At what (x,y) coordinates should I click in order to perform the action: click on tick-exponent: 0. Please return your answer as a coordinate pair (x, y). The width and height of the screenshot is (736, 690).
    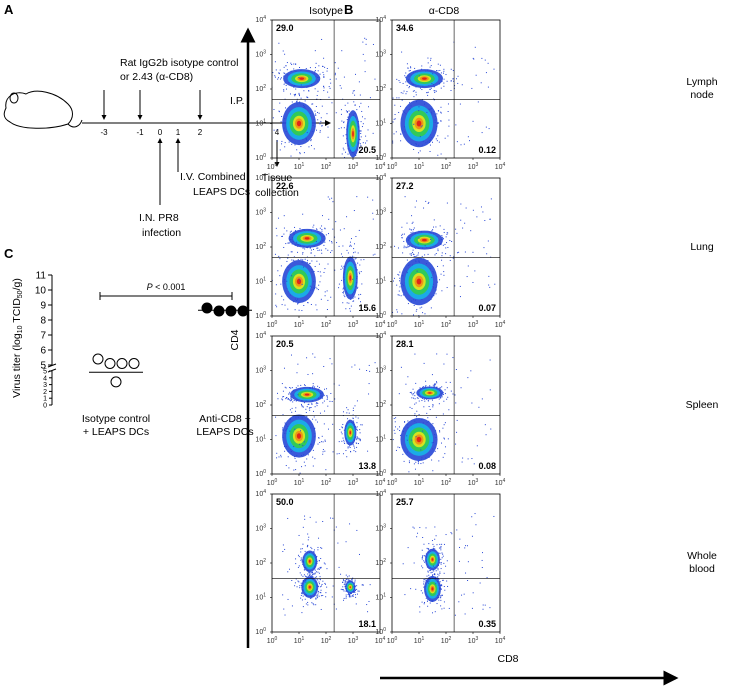
    Looking at the image, I should click on (384, 630).